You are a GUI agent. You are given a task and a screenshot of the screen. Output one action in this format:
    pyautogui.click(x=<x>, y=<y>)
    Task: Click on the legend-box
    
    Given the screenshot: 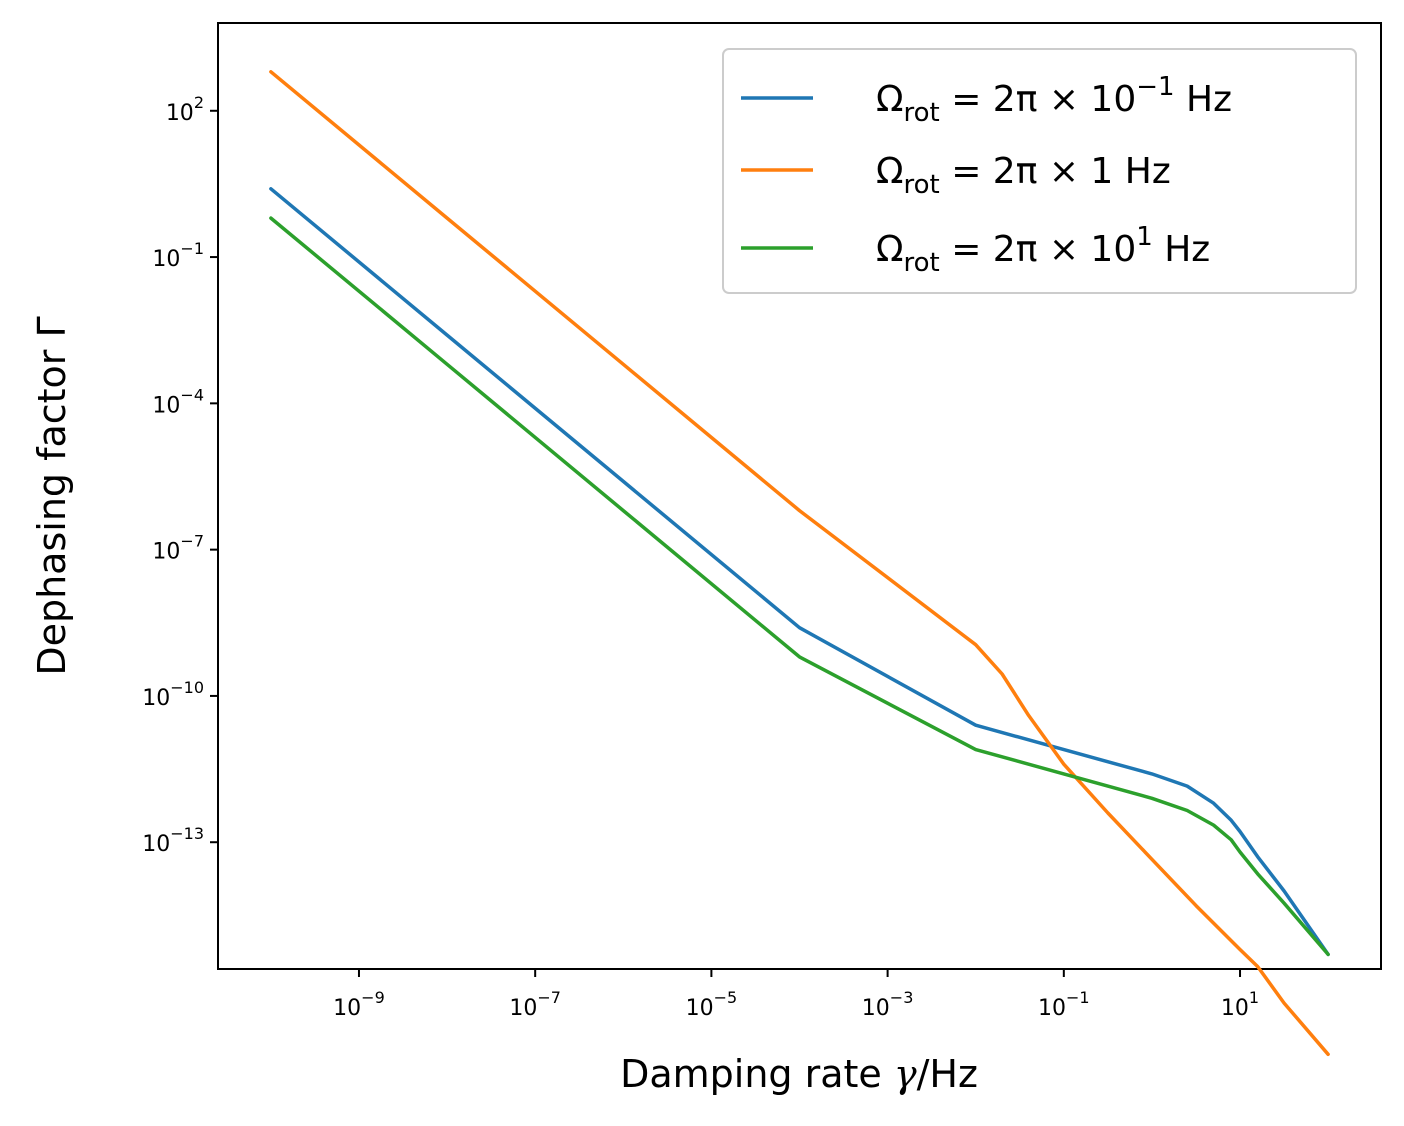 What is the action you would take?
    pyautogui.click(x=1039, y=171)
    